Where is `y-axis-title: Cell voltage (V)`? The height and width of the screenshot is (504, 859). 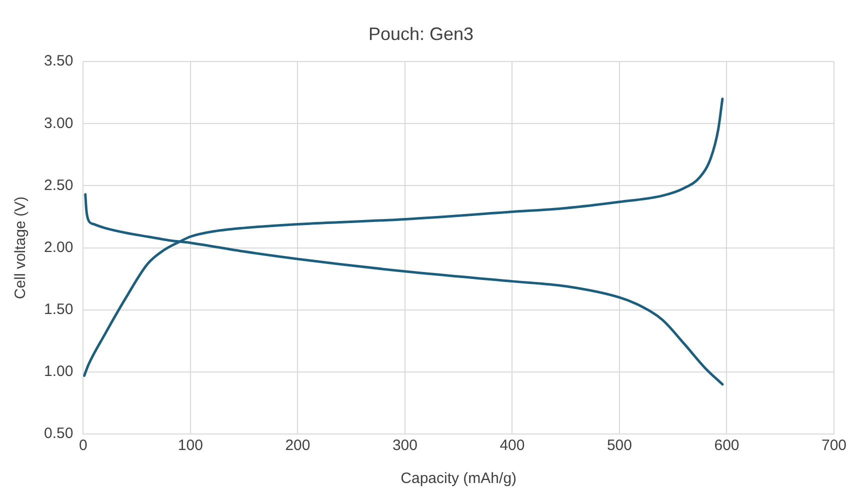 y-axis-title: Cell voltage (V) is located at coordinates (21, 248).